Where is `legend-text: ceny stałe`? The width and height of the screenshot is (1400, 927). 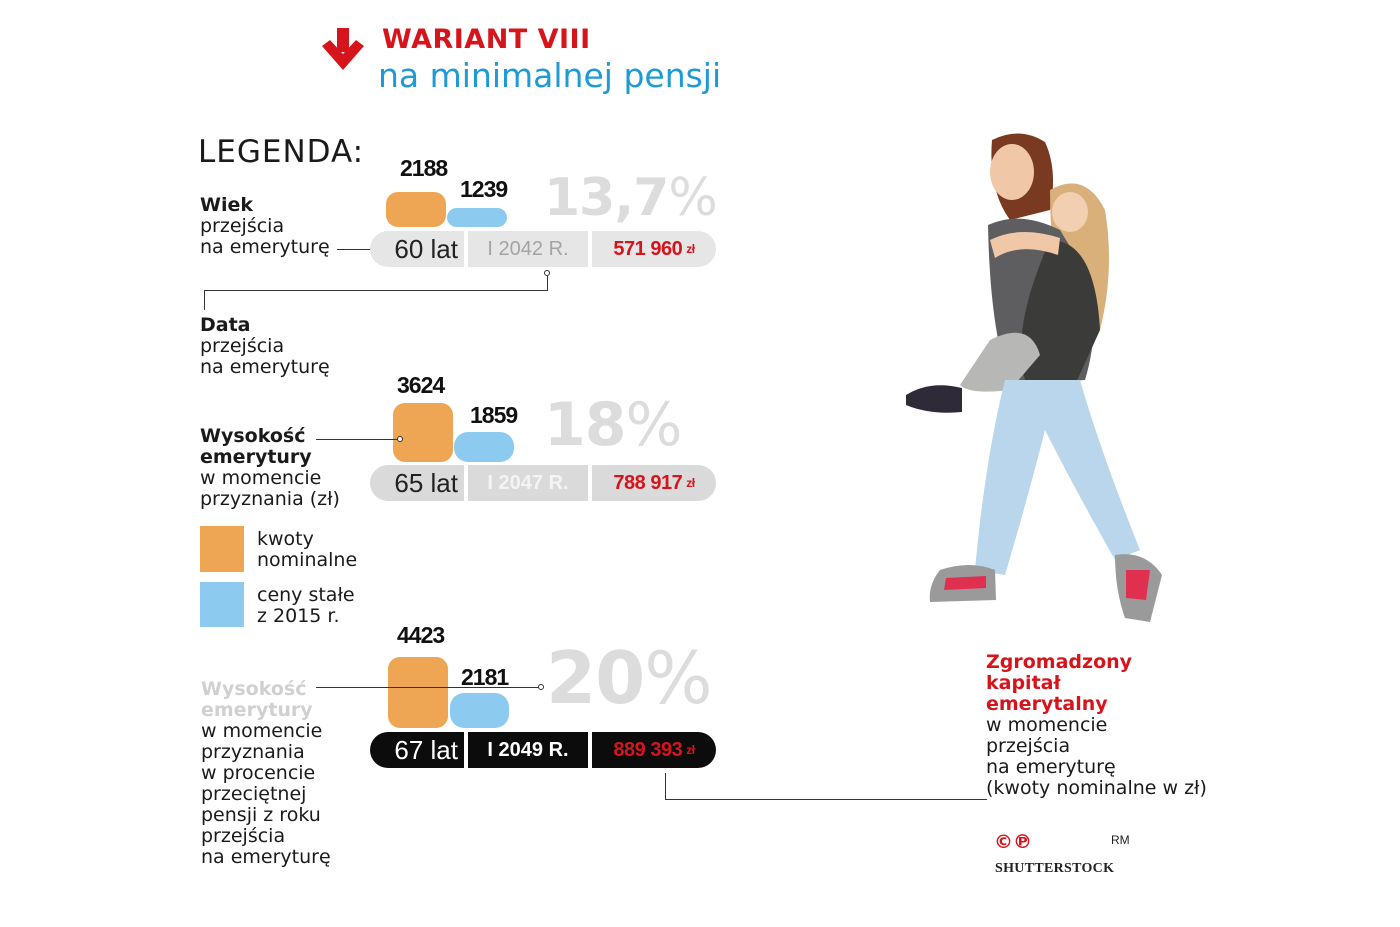
legend-text: ceny stałe is located at coordinates (306, 595).